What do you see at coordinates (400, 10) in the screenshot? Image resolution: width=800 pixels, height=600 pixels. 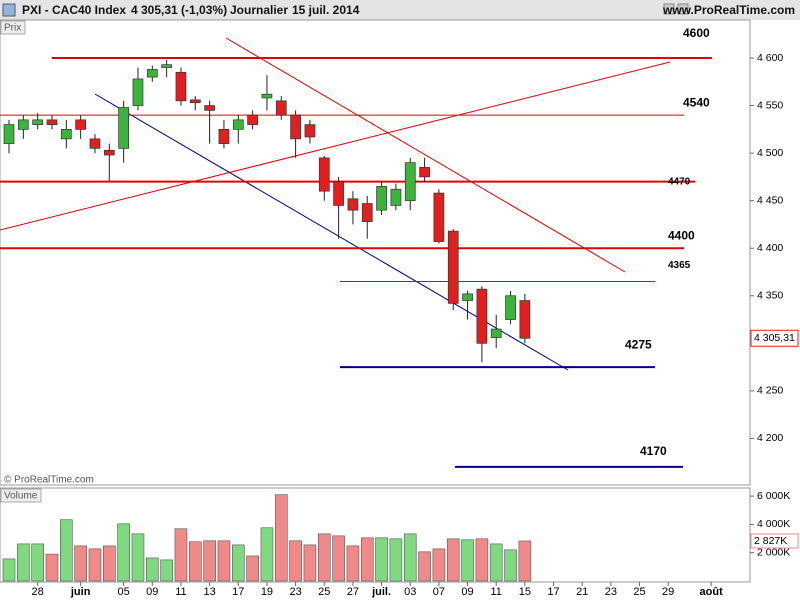 I see `header-bar` at bounding box center [400, 10].